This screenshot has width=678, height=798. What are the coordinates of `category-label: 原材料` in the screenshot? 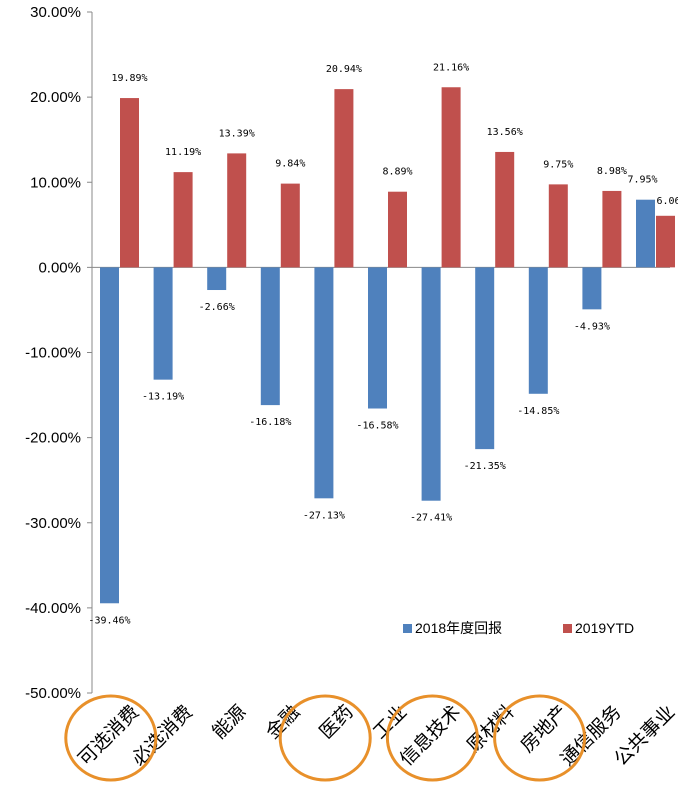 It's located at (491, 729).